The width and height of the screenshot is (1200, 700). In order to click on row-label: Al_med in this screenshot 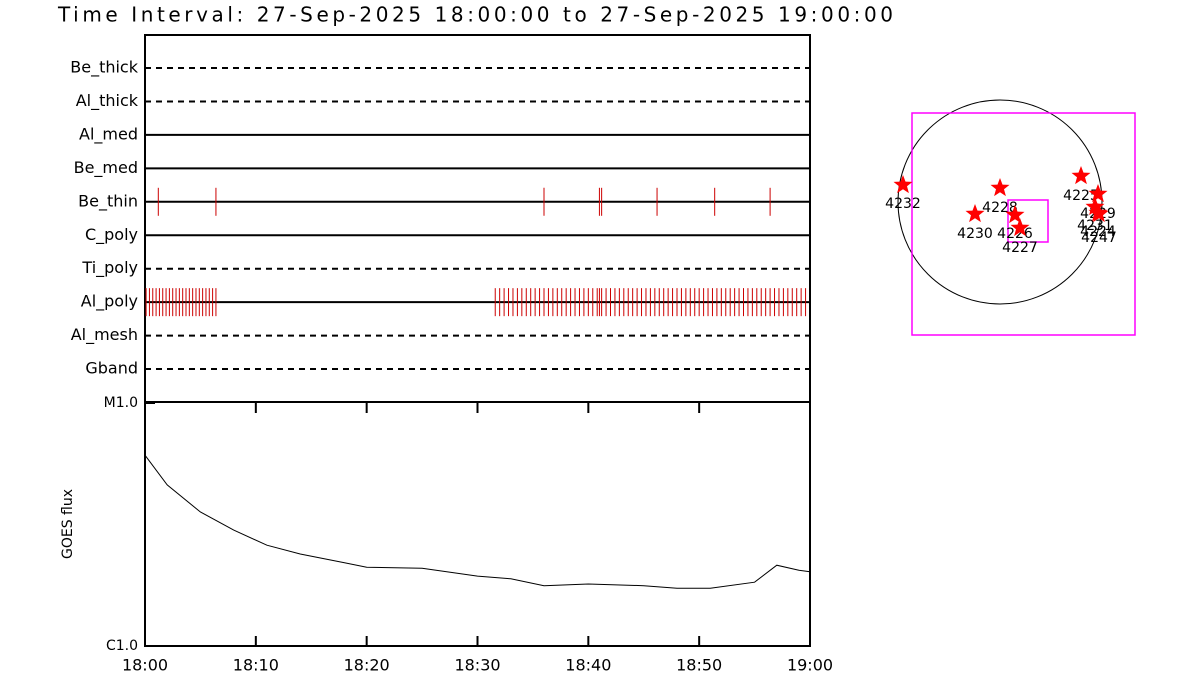, I will do `click(108, 134)`.